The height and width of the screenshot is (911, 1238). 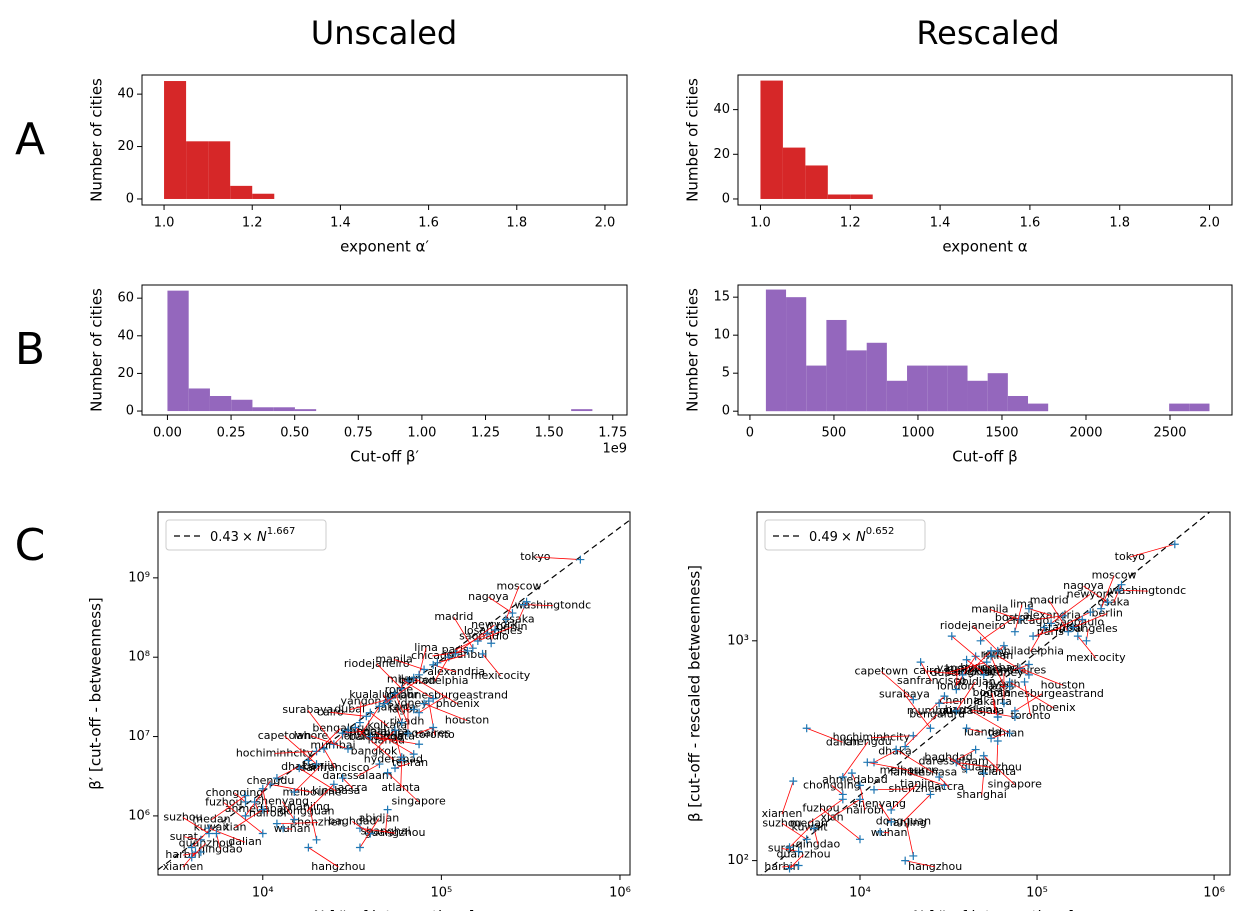 What do you see at coordinates (845, 535) in the screenshot?
I see `legend: 0.49 × N0.652` at bounding box center [845, 535].